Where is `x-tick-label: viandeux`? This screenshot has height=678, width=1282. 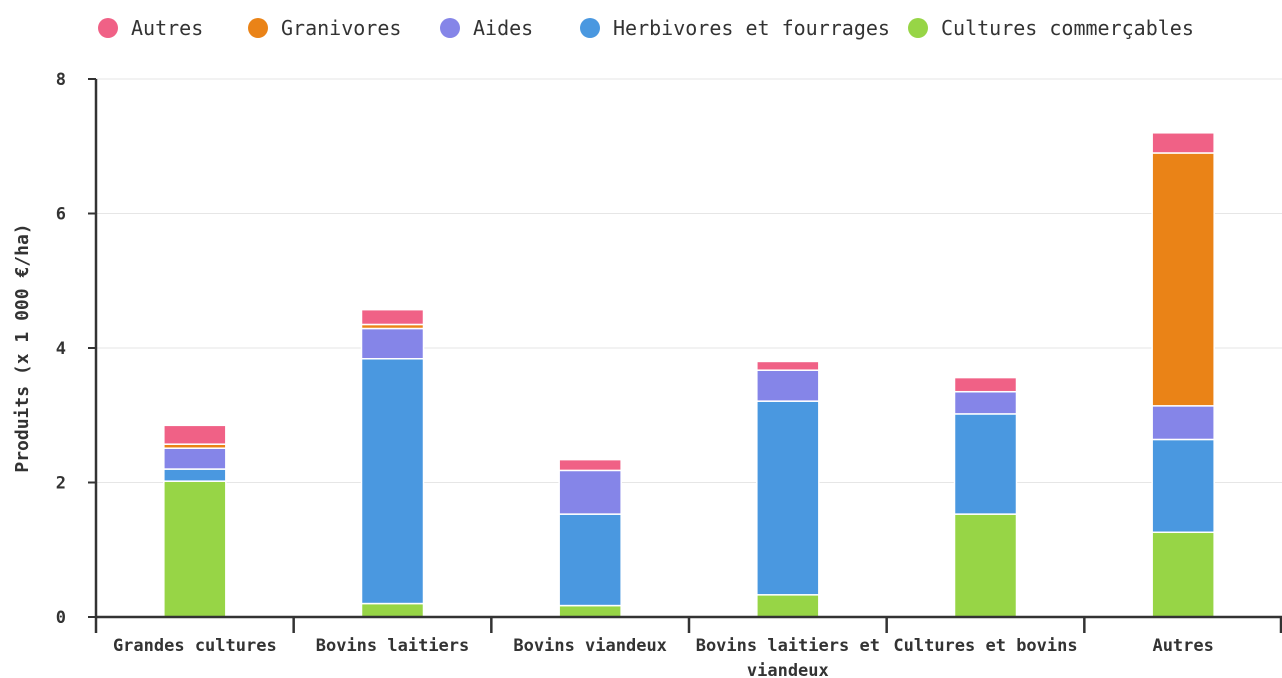
x-tick-label: viandeux is located at coordinates (788, 669).